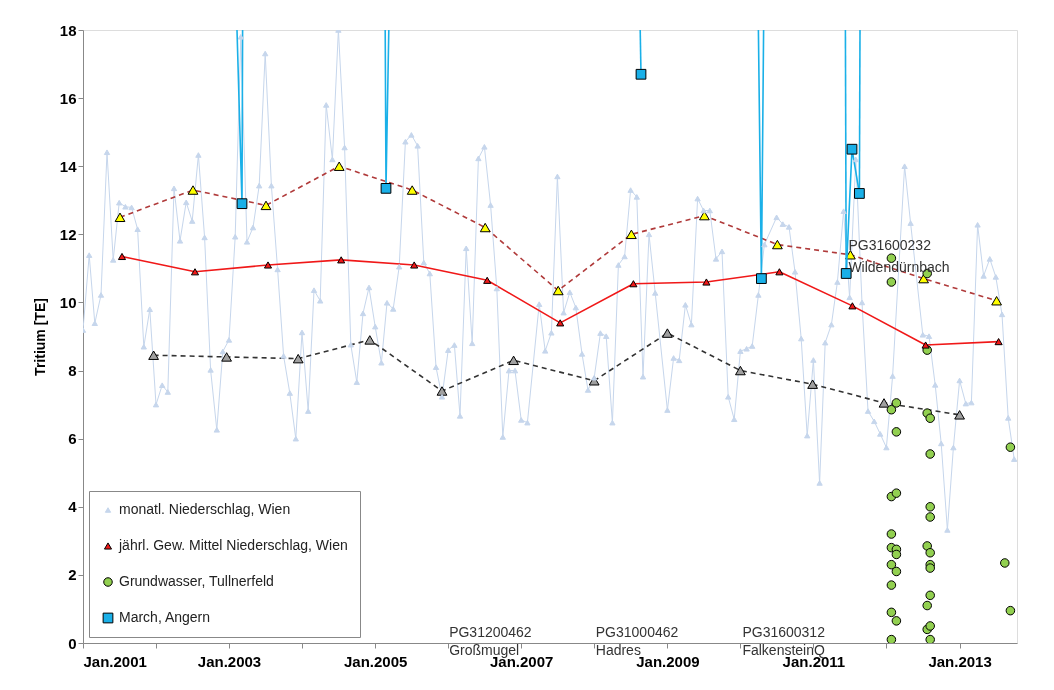 This screenshot has height=690, width=1054. Describe the element at coordinates (72, 575) in the screenshot. I see `y-tick-label: 2` at that location.